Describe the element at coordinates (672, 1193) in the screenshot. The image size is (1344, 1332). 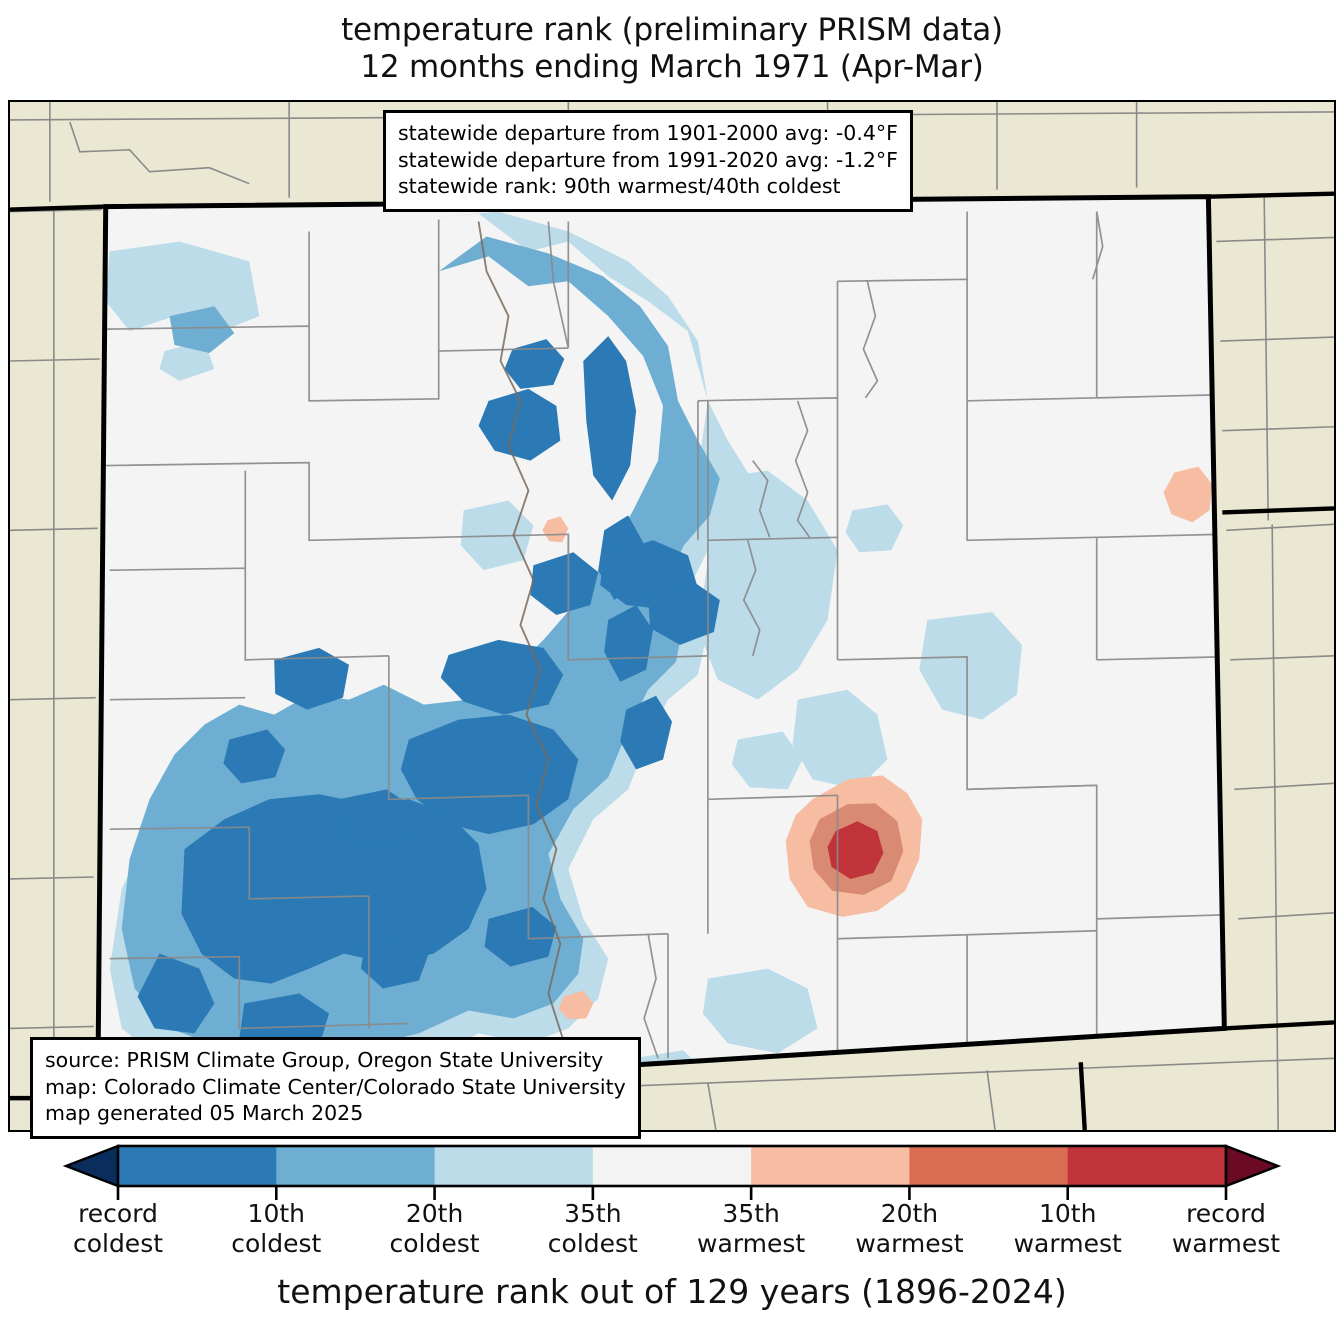
I see `colorbar-ticks` at that location.